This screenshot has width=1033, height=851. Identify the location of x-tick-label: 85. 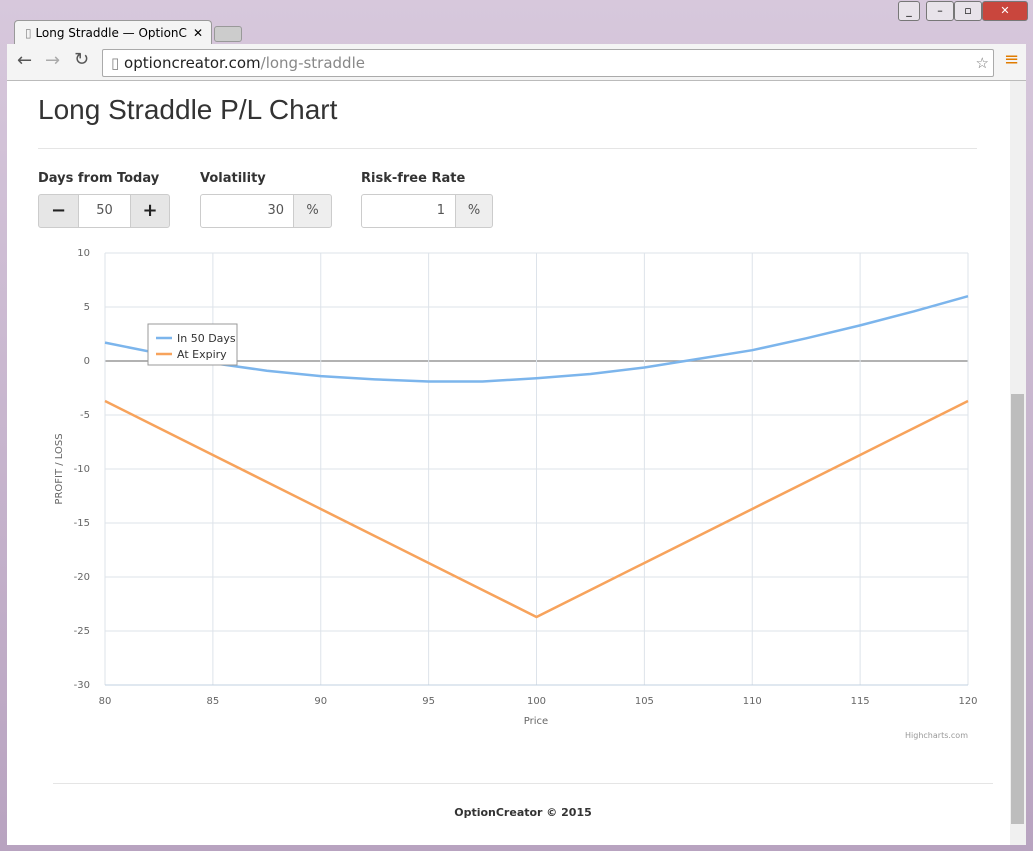
(213, 701).